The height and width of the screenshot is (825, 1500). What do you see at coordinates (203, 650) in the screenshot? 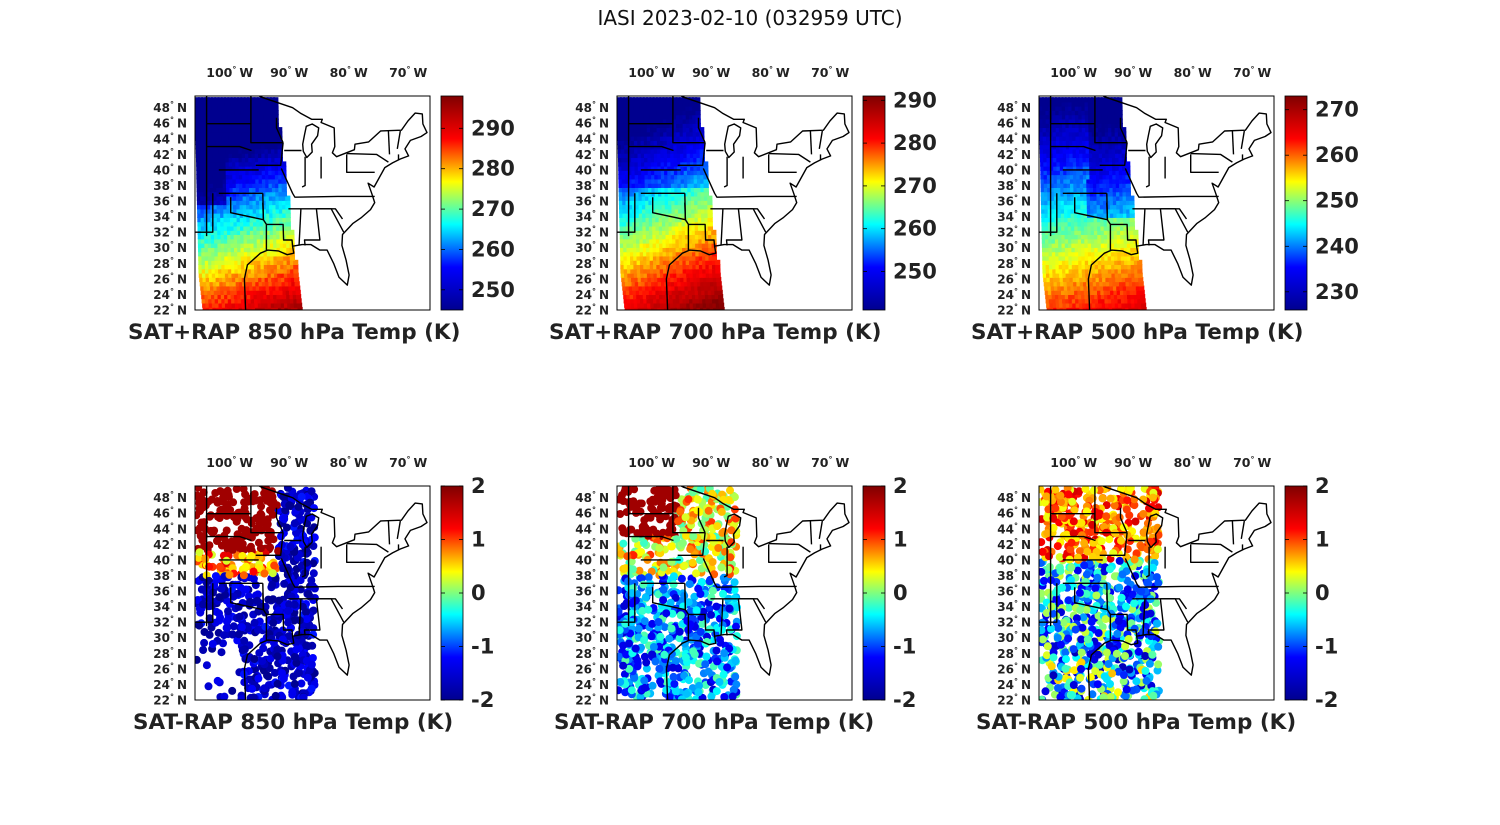
I see `data-point` at bounding box center [203, 650].